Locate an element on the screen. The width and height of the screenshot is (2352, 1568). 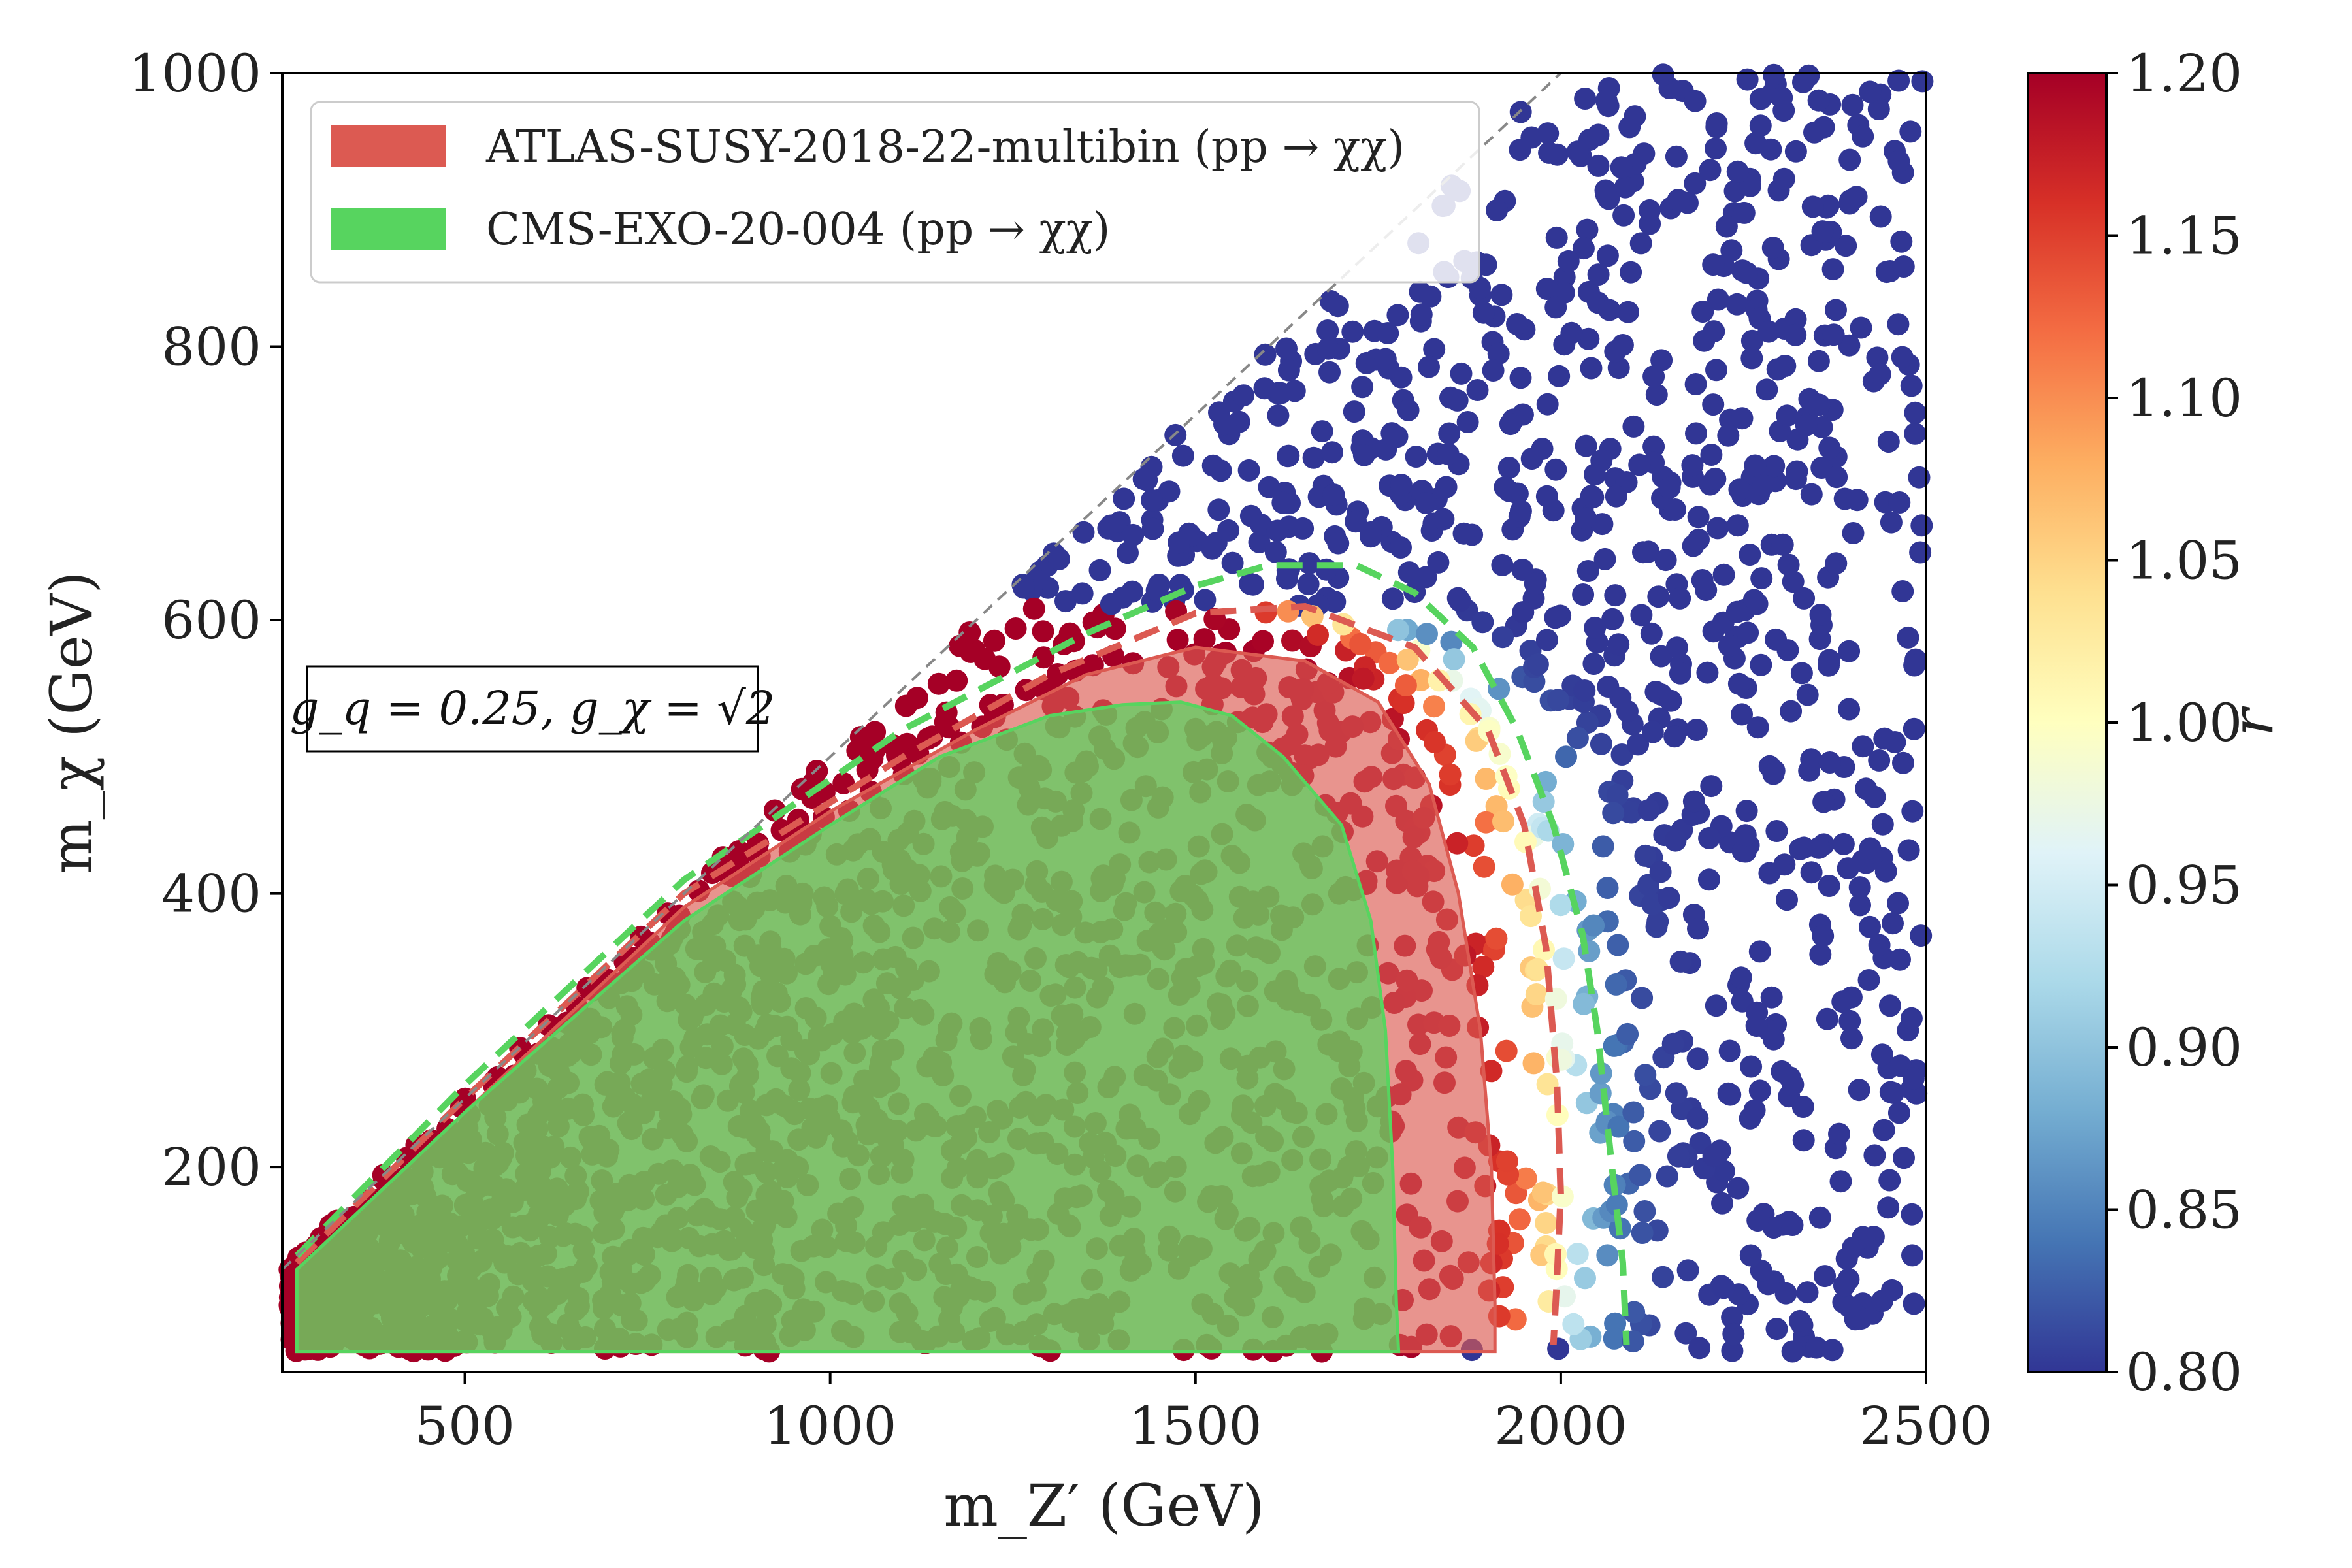
x-tick-label: 500 is located at coordinates (465, 1426).